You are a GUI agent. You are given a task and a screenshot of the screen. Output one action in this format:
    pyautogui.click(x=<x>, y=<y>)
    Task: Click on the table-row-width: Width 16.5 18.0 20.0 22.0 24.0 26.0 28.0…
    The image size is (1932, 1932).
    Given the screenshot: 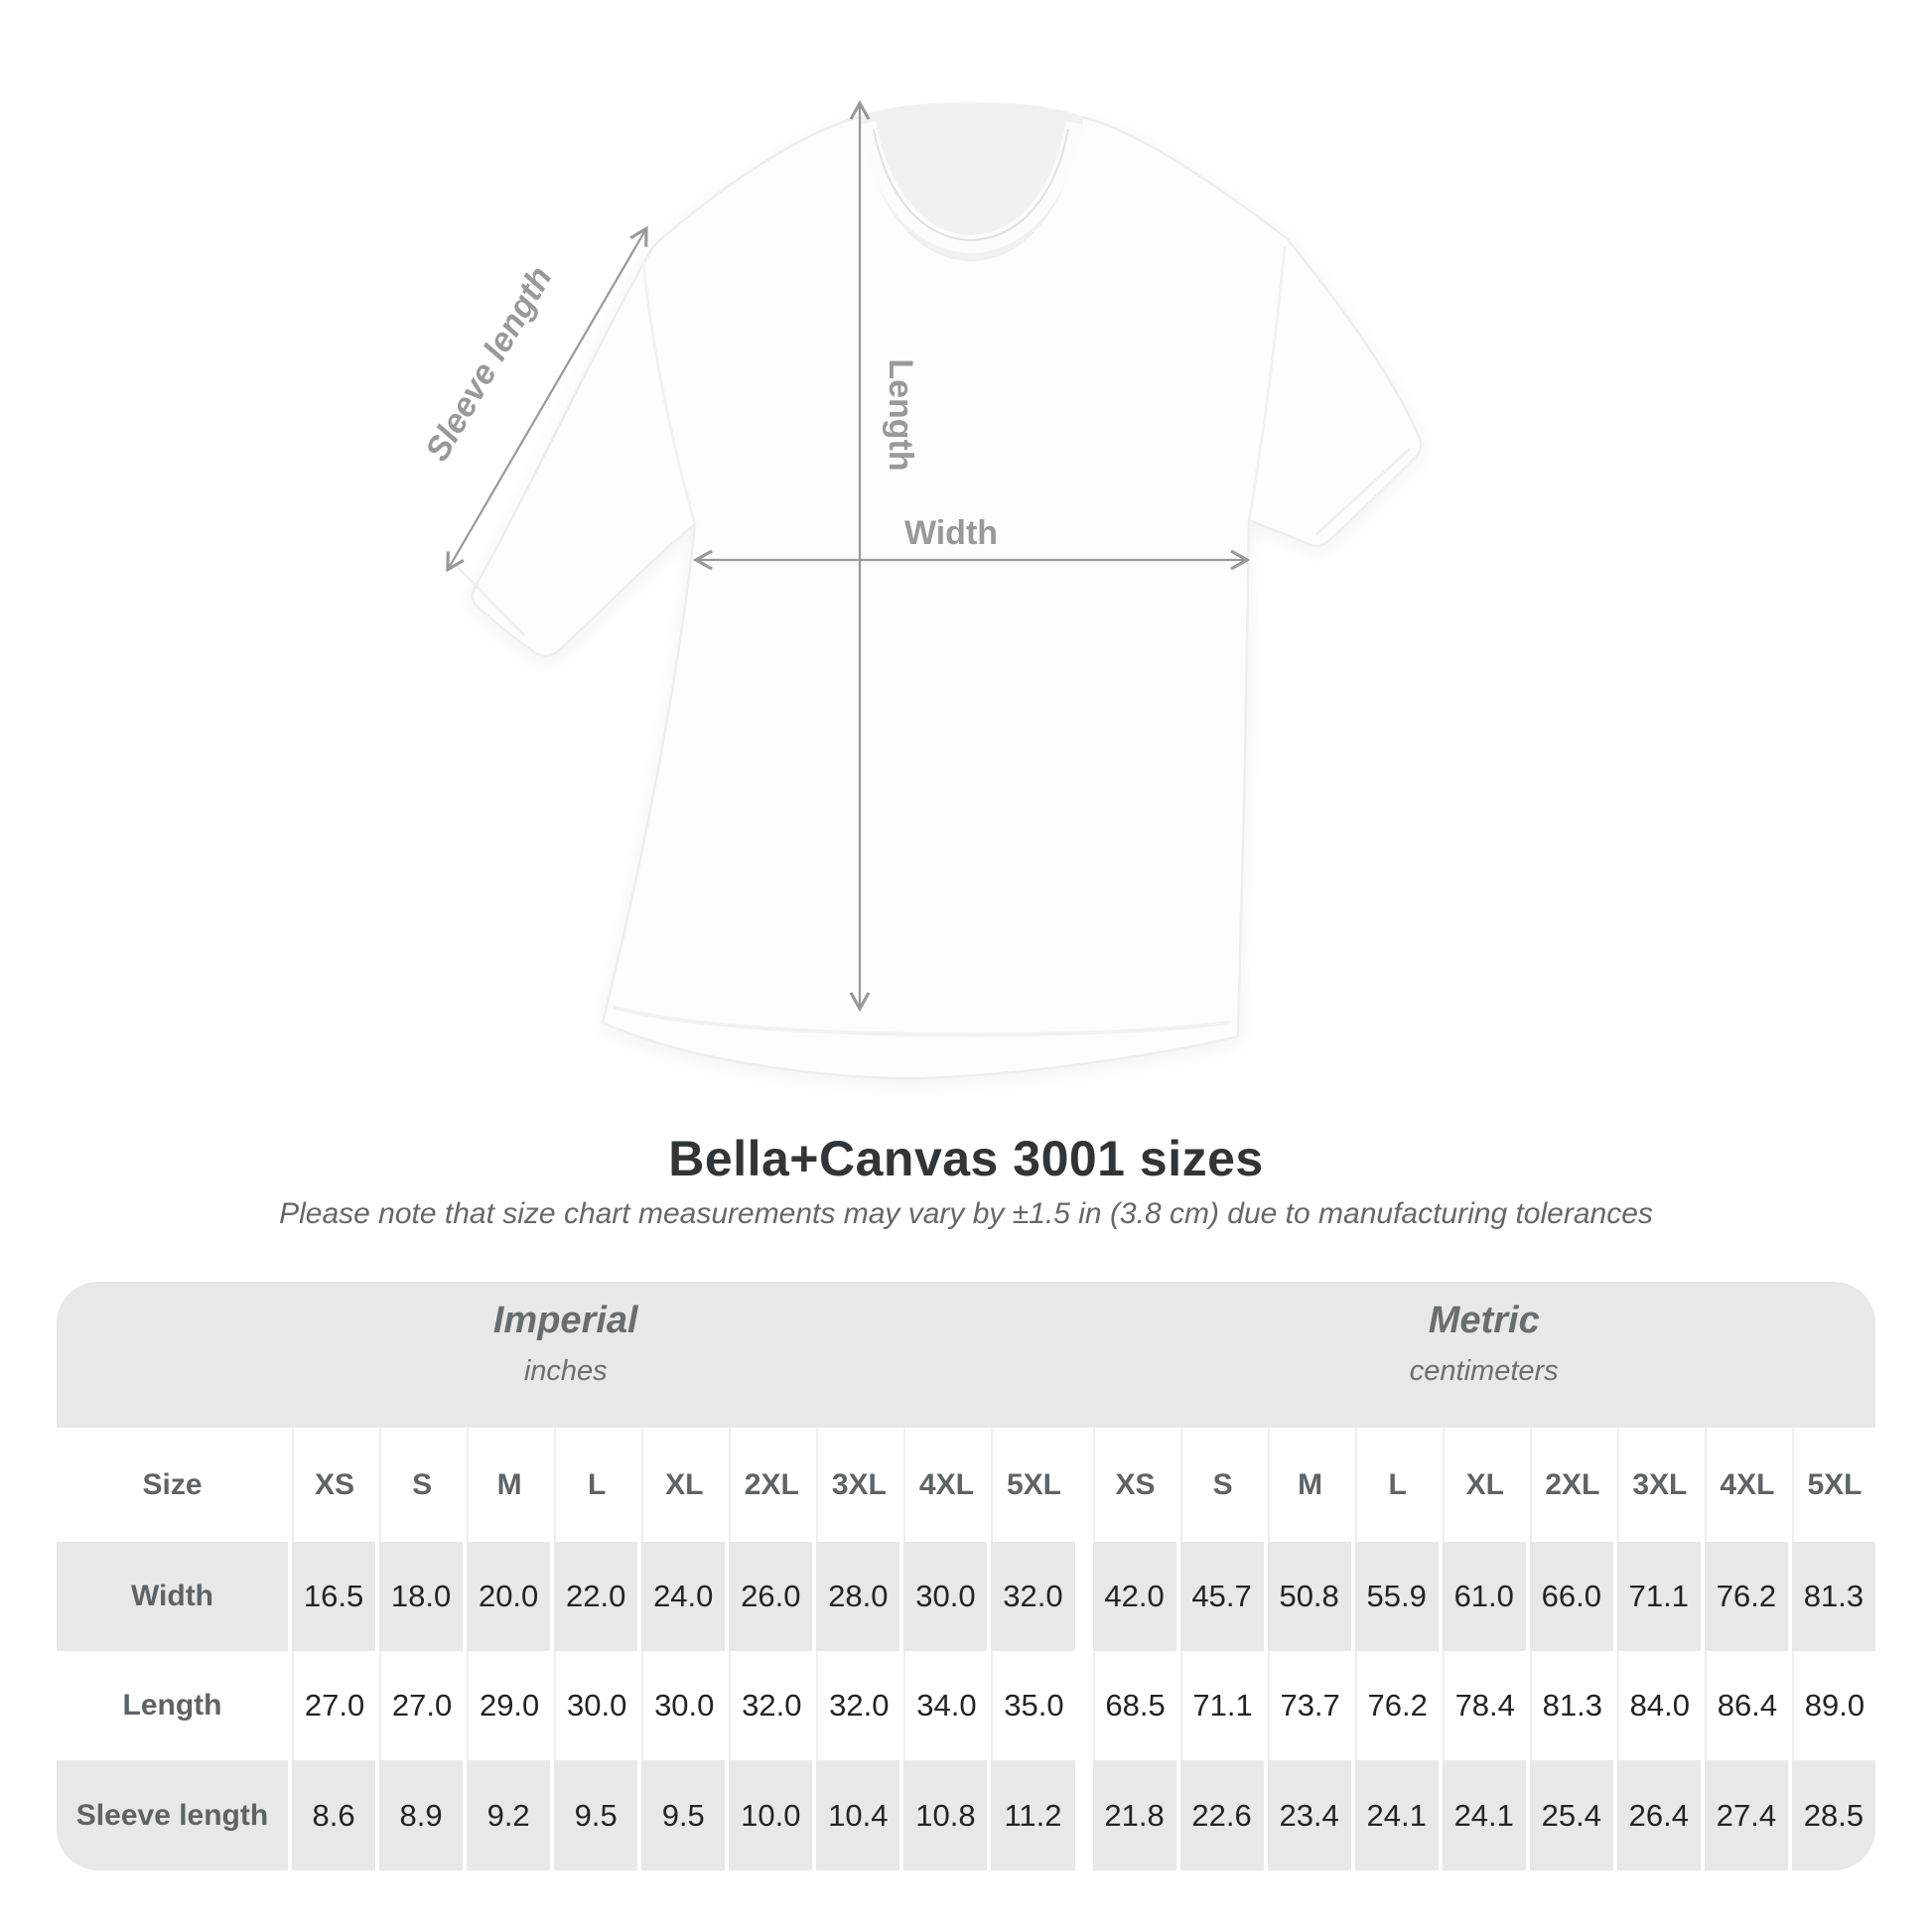 What is the action you would take?
    pyautogui.click(x=966, y=1597)
    